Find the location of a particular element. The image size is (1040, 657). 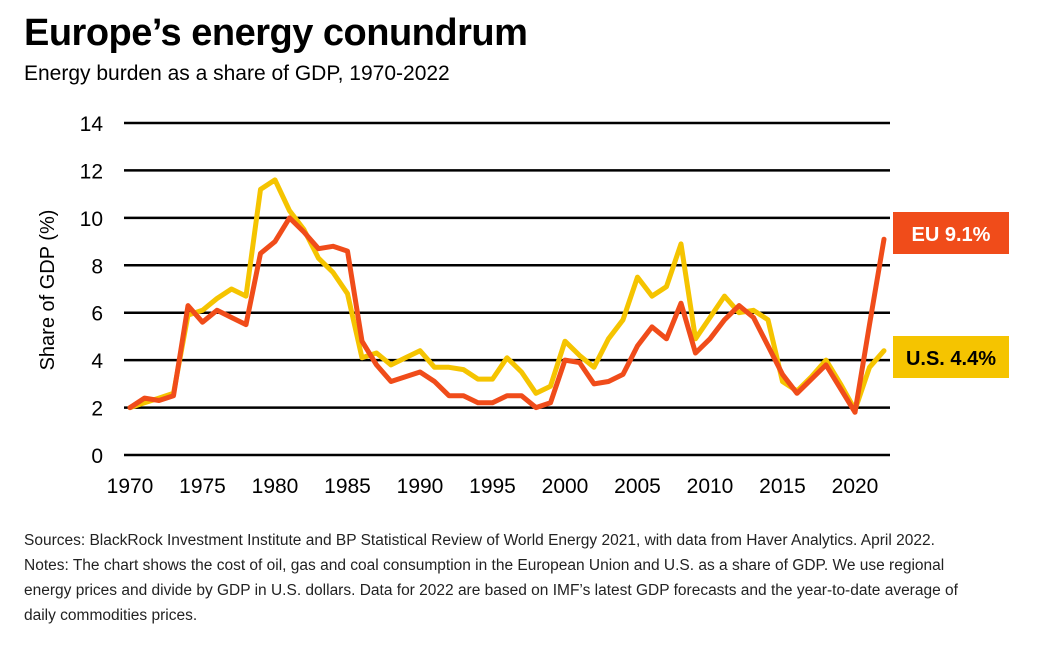

series-label: U.S. 4.4% is located at coordinates (951, 359).